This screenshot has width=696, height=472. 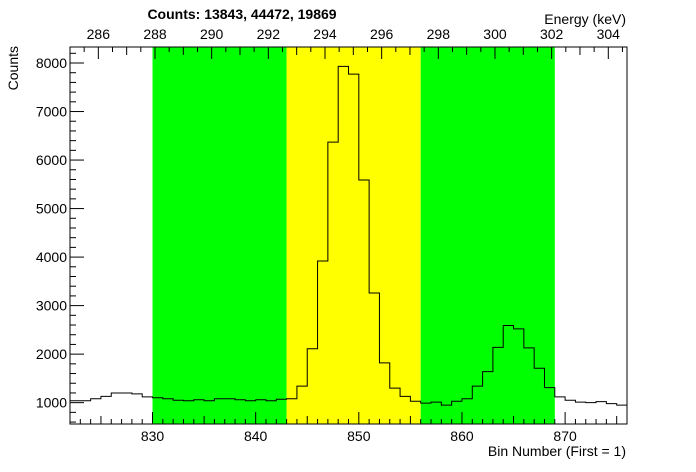 What do you see at coordinates (585, 19) in the screenshot?
I see `top-axis-title: Energy (keV)` at bounding box center [585, 19].